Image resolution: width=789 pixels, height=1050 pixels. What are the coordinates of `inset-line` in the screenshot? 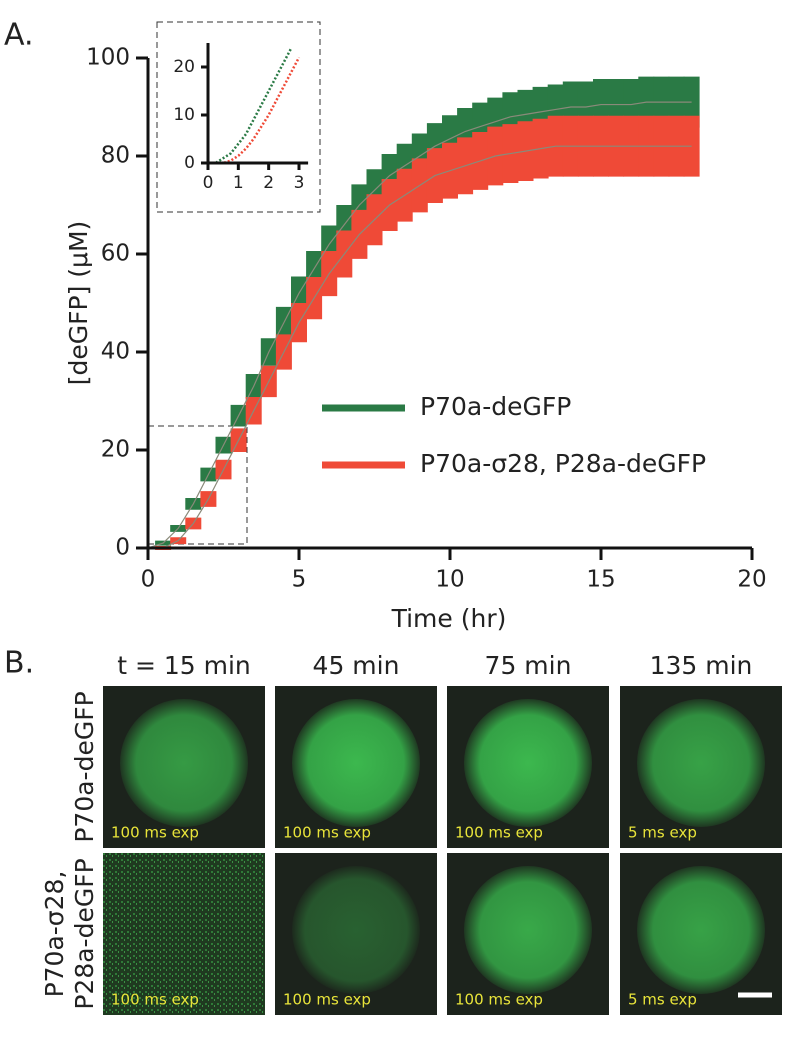 It's located at (250, 106).